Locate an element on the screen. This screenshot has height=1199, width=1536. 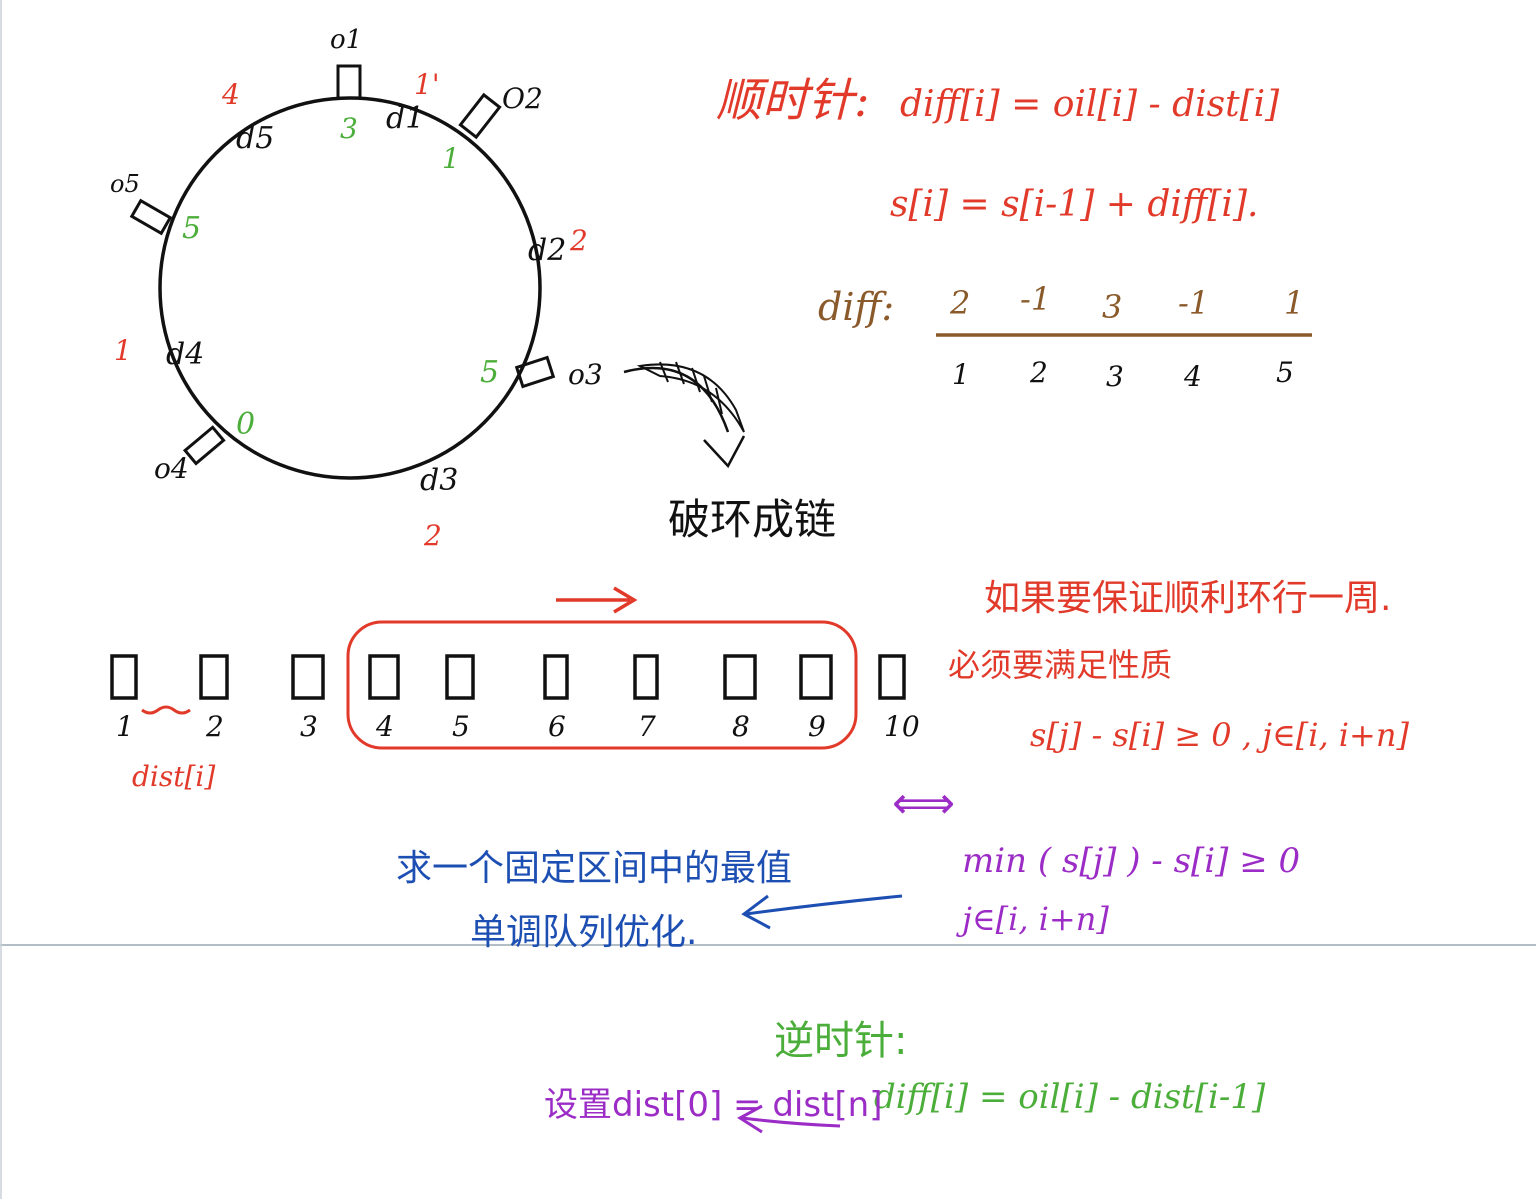
counterclockwise-formula: diff[i] = oil[i] - dist[i-1] is located at coordinates (1070, 1097).